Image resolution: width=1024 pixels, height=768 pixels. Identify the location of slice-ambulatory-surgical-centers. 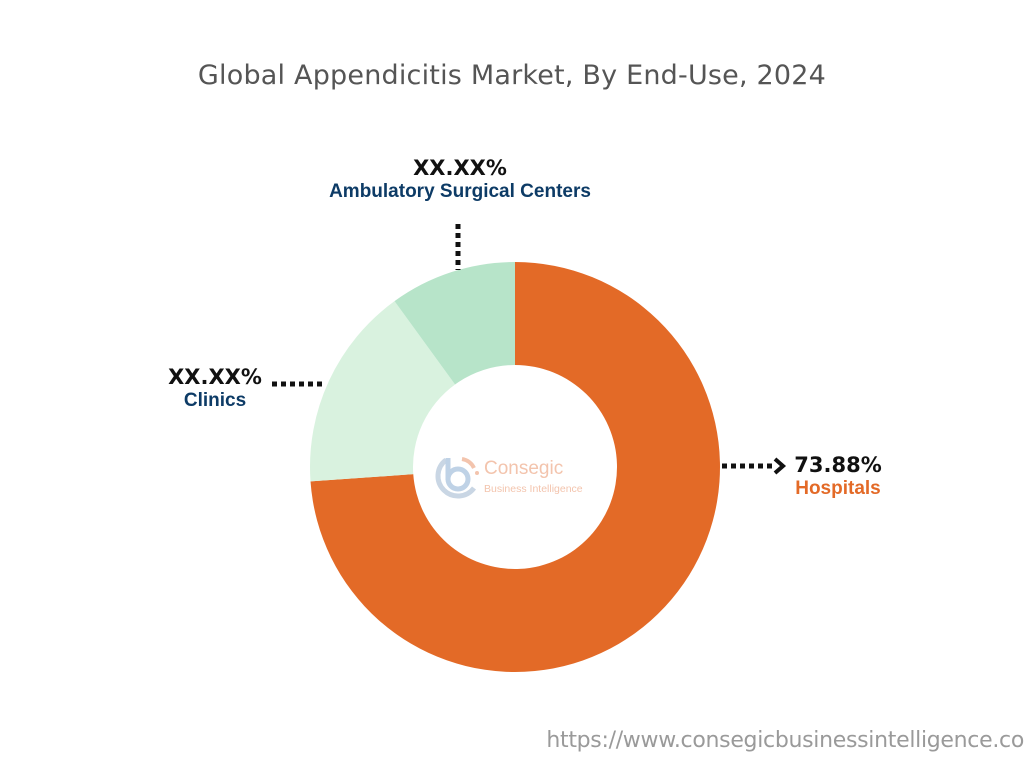
(454, 323).